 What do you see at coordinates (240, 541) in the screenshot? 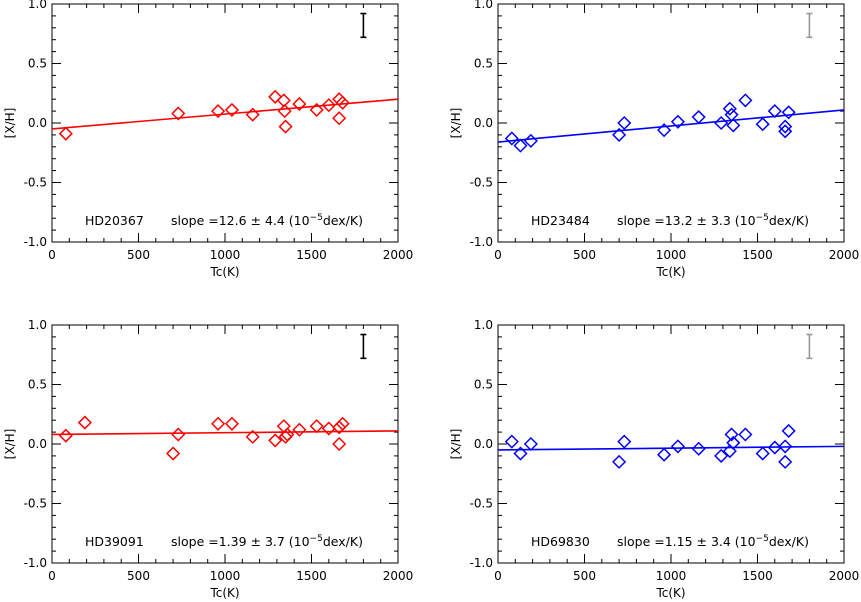
I see `slope-text: slope =1.39 ± 3.7 (10` at bounding box center [240, 541].